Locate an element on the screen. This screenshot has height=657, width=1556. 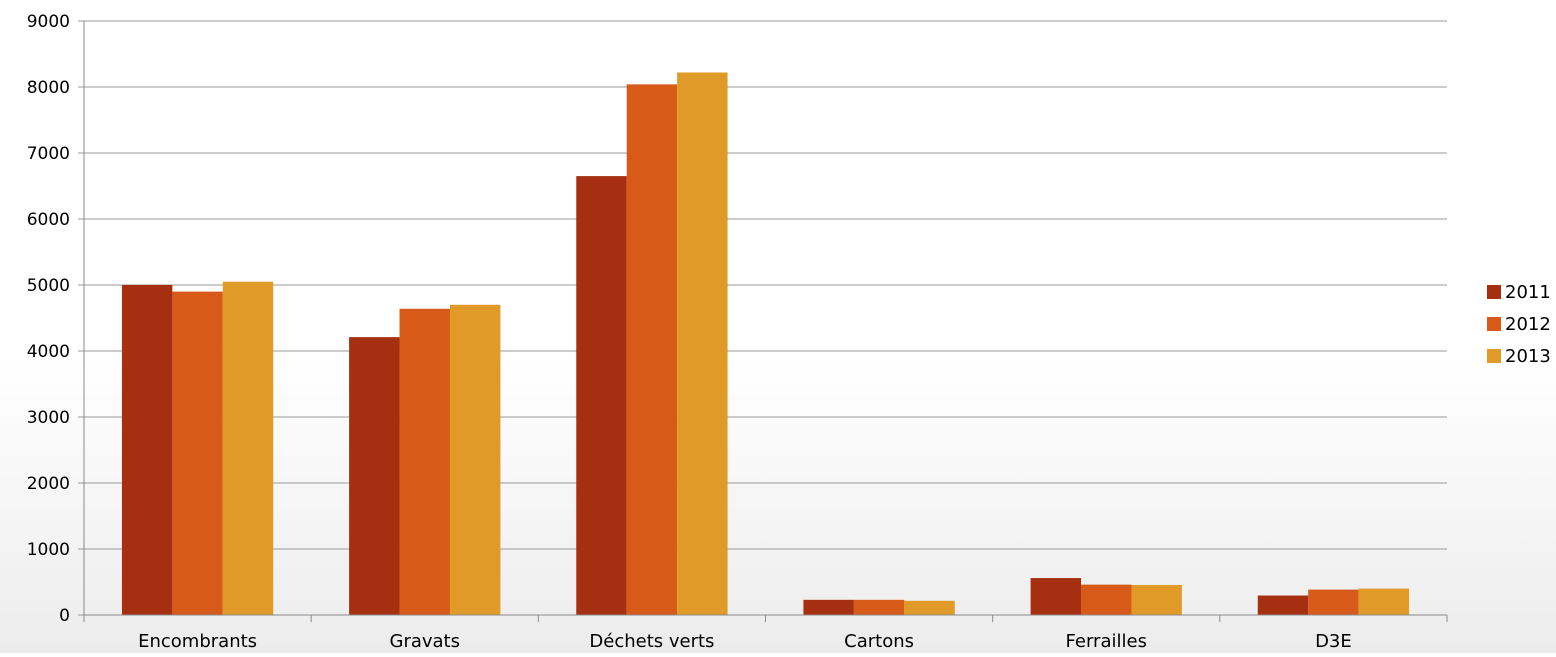
bar-2011-déchets-verts is located at coordinates (601, 395).